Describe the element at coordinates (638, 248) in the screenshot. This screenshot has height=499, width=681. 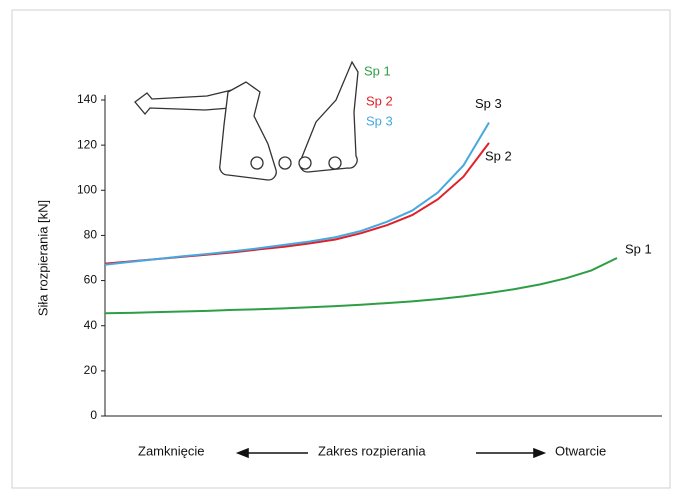
I see `series-label: Sp 1` at that location.